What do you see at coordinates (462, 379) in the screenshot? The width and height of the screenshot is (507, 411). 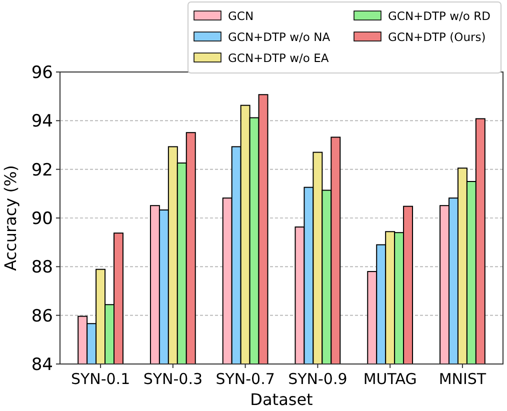 I see `x-tick-label: MNIST` at bounding box center [462, 379].